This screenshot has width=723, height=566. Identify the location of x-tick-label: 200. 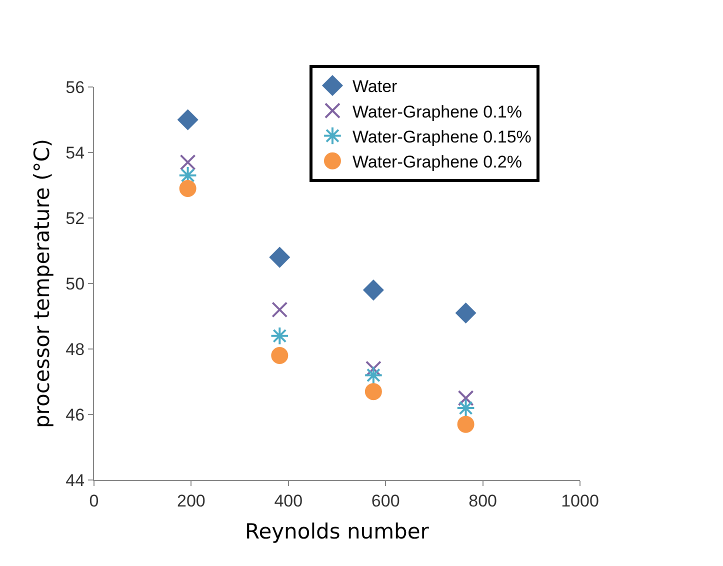
(191, 500).